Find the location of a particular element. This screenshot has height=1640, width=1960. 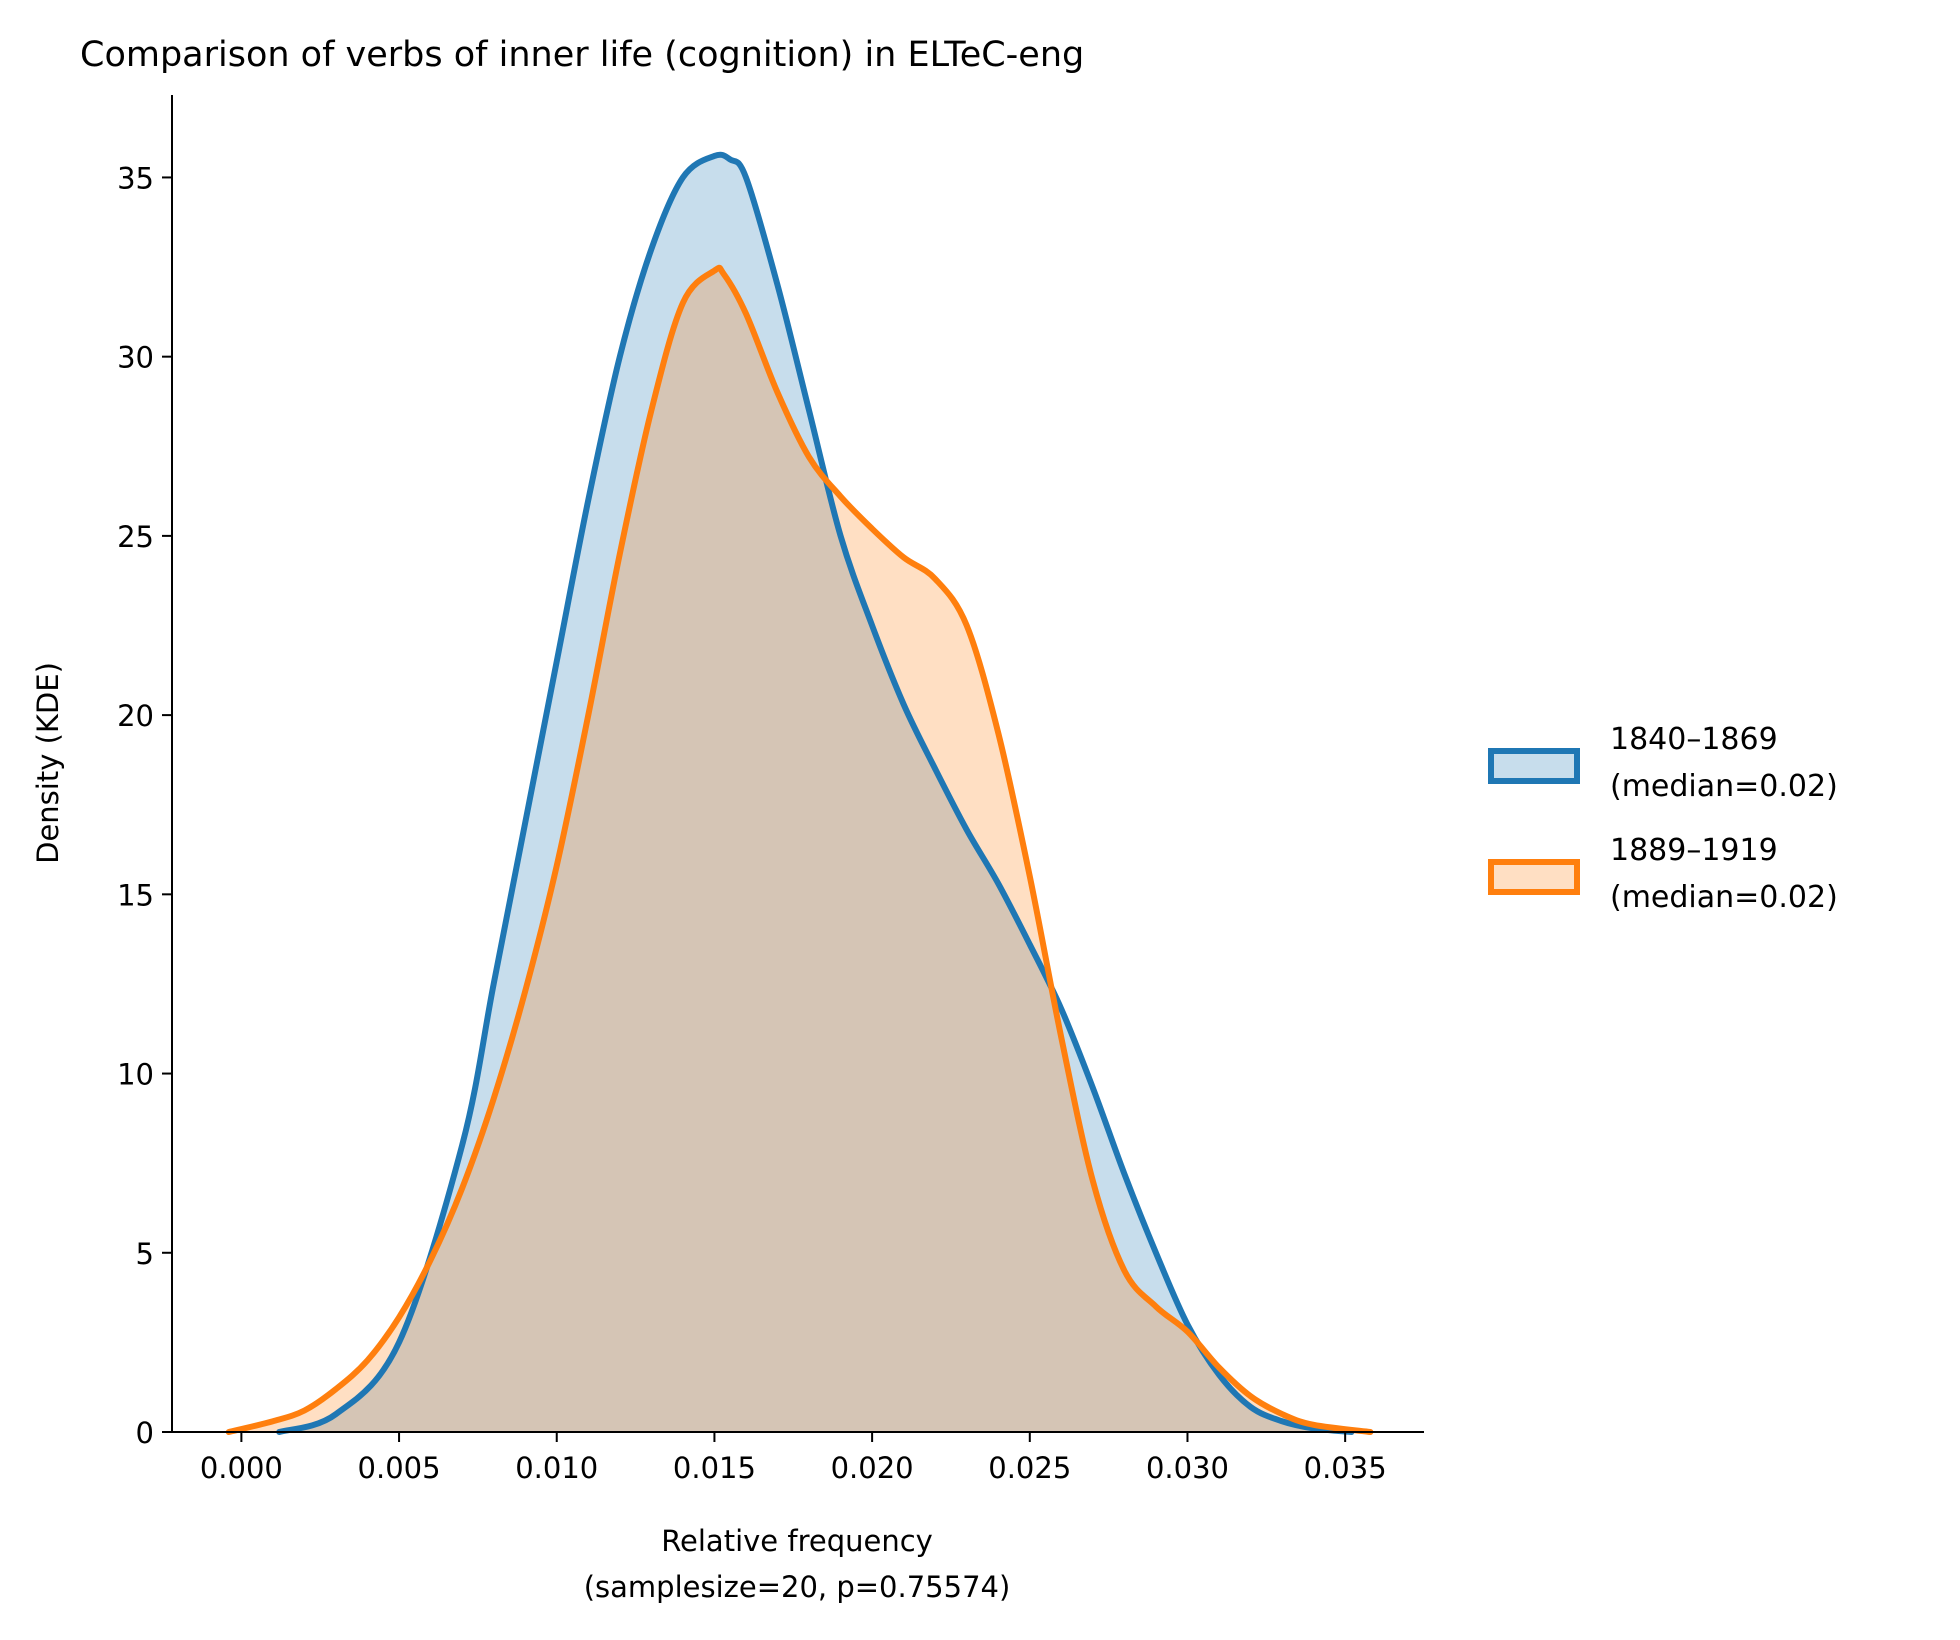

y-axis-ticks: 0 5 10 15 20 25 30 35 is located at coordinates (144, 805).